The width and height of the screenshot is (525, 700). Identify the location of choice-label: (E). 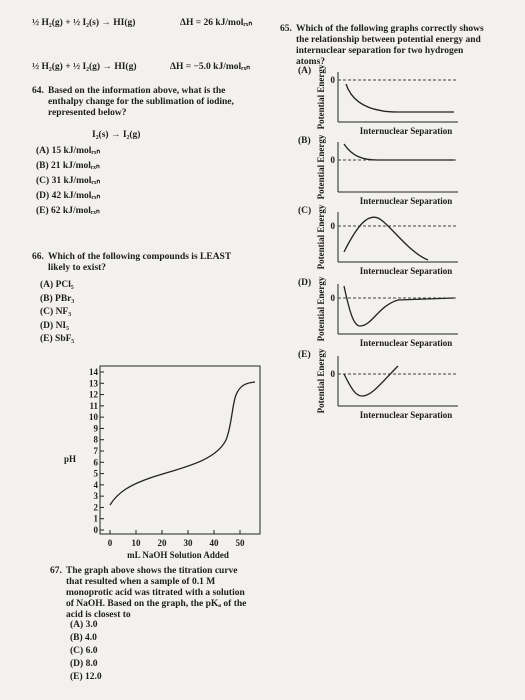
(304, 355).